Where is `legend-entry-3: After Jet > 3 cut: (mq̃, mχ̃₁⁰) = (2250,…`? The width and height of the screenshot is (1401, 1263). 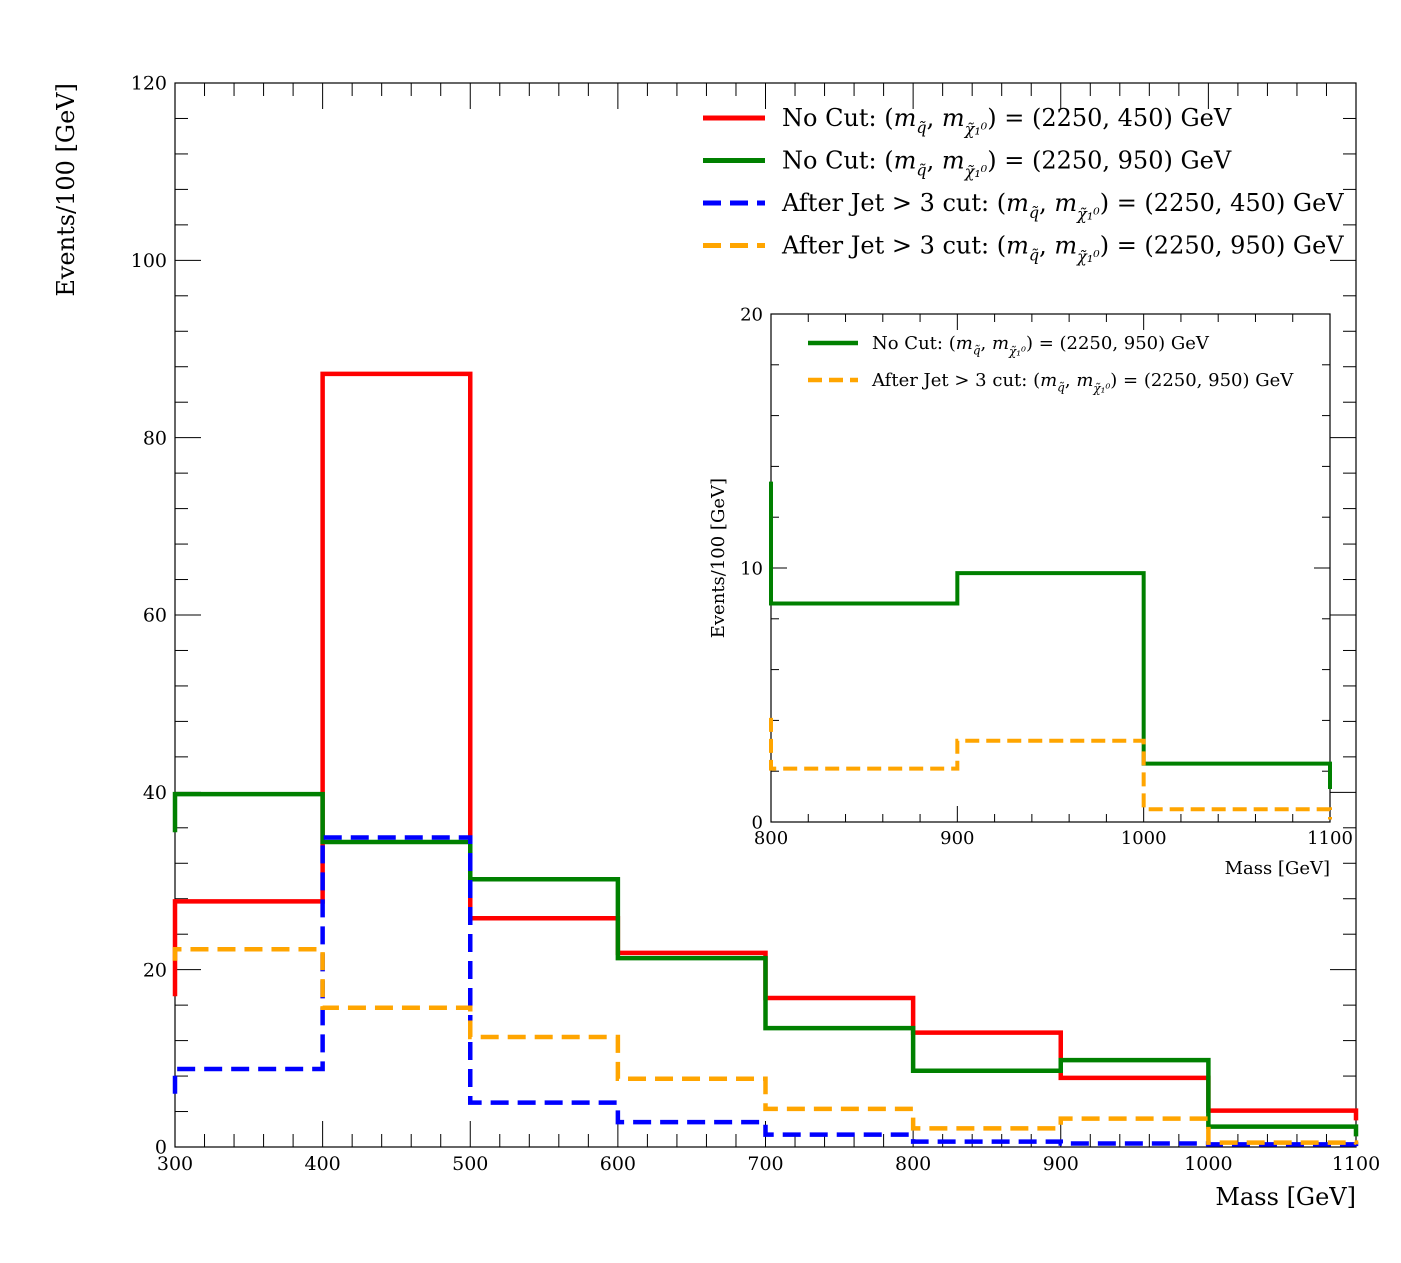 legend-entry-3: After Jet > 3 cut: (mq̃, mχ̃₁⁰) = (2250,… is located at coordinates (1062, 248).